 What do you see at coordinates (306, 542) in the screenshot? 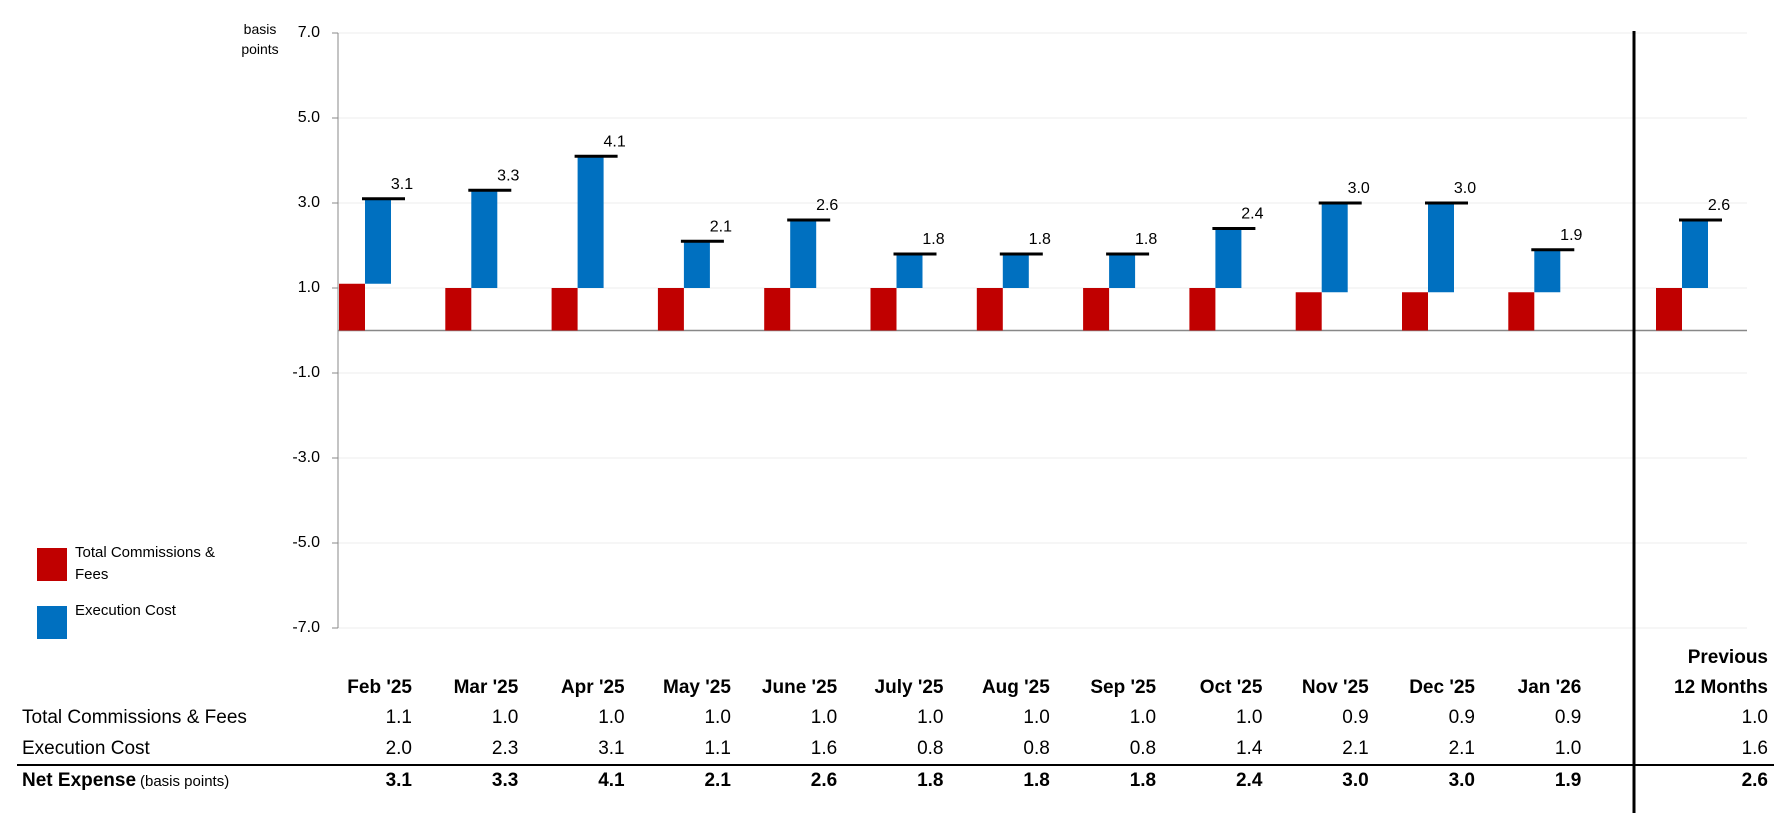
I see `y-tick-label: -5.0` at bounding box center [306, 542].